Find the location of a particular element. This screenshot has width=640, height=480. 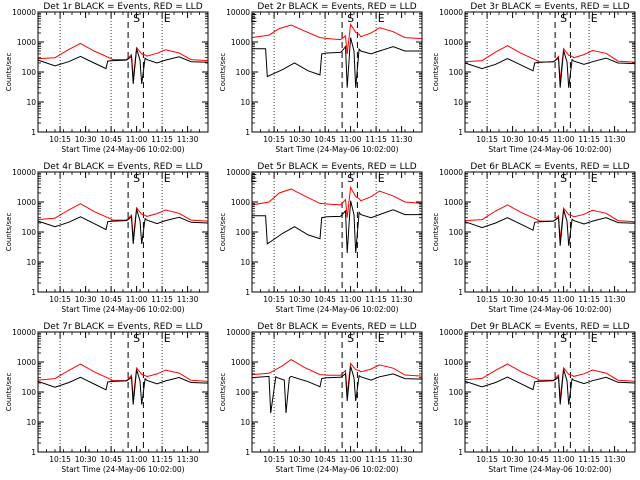

chart-title: Det 2r BLACK = Events, RED = LLD is located at coordinates (336, 7).